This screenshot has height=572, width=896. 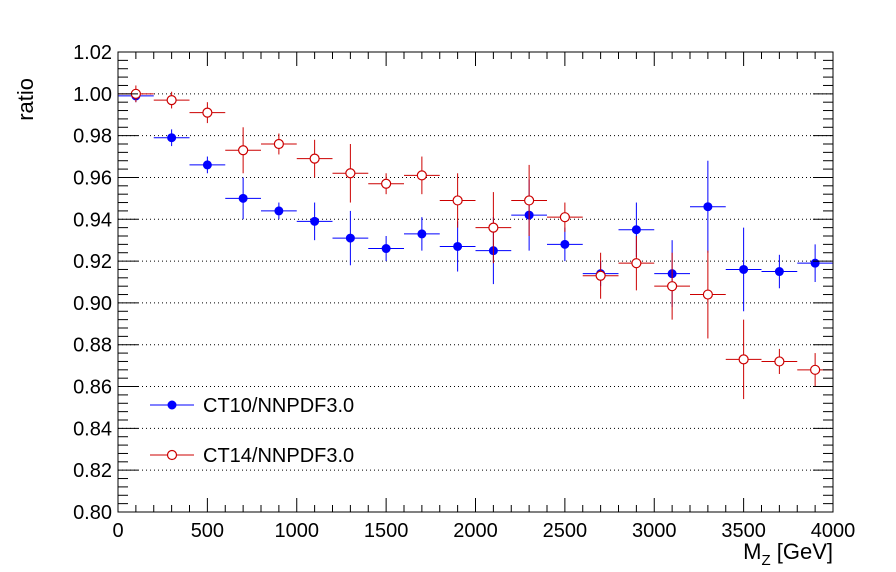 What do you see at coordinates (92, 471) in the screenshot?
I see `y-tick-label: 0.82` at bounding box center [92, 471].